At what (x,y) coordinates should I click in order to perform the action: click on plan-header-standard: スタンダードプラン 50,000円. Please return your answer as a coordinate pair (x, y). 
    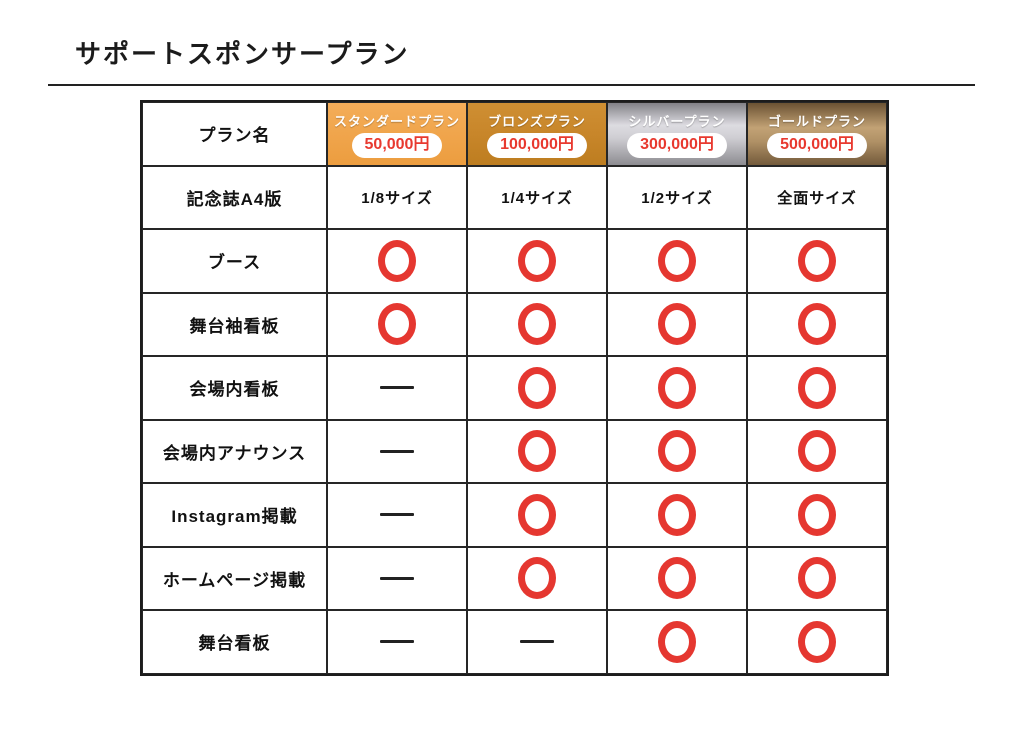
    Looking at the image, I should click on (397, 134).